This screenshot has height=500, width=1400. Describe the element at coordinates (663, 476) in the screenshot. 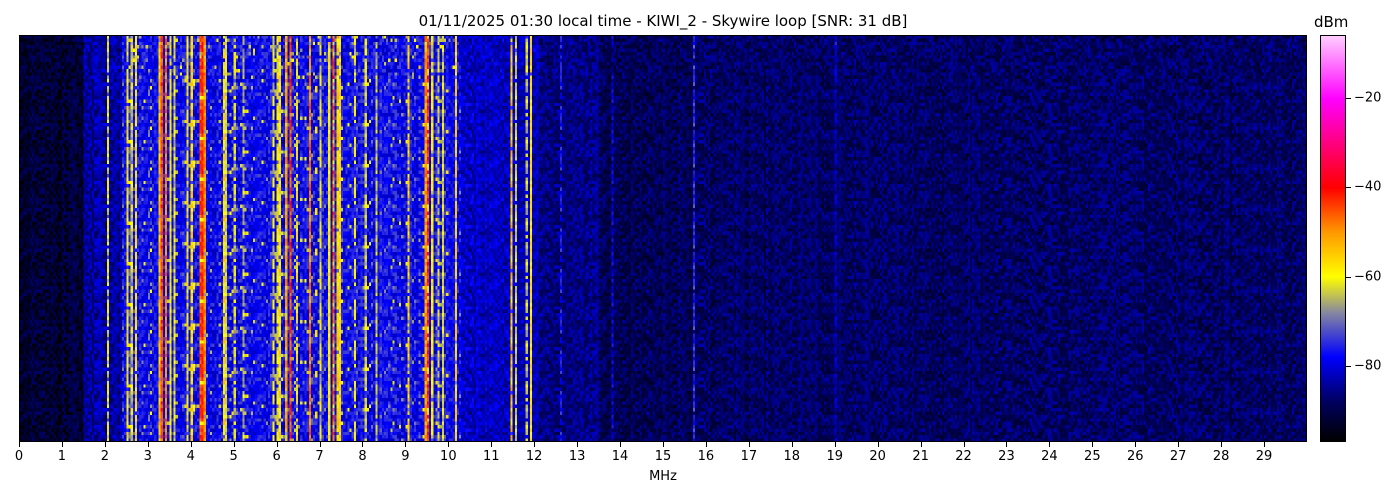

I see `x-axis-label: MHz` at that location.